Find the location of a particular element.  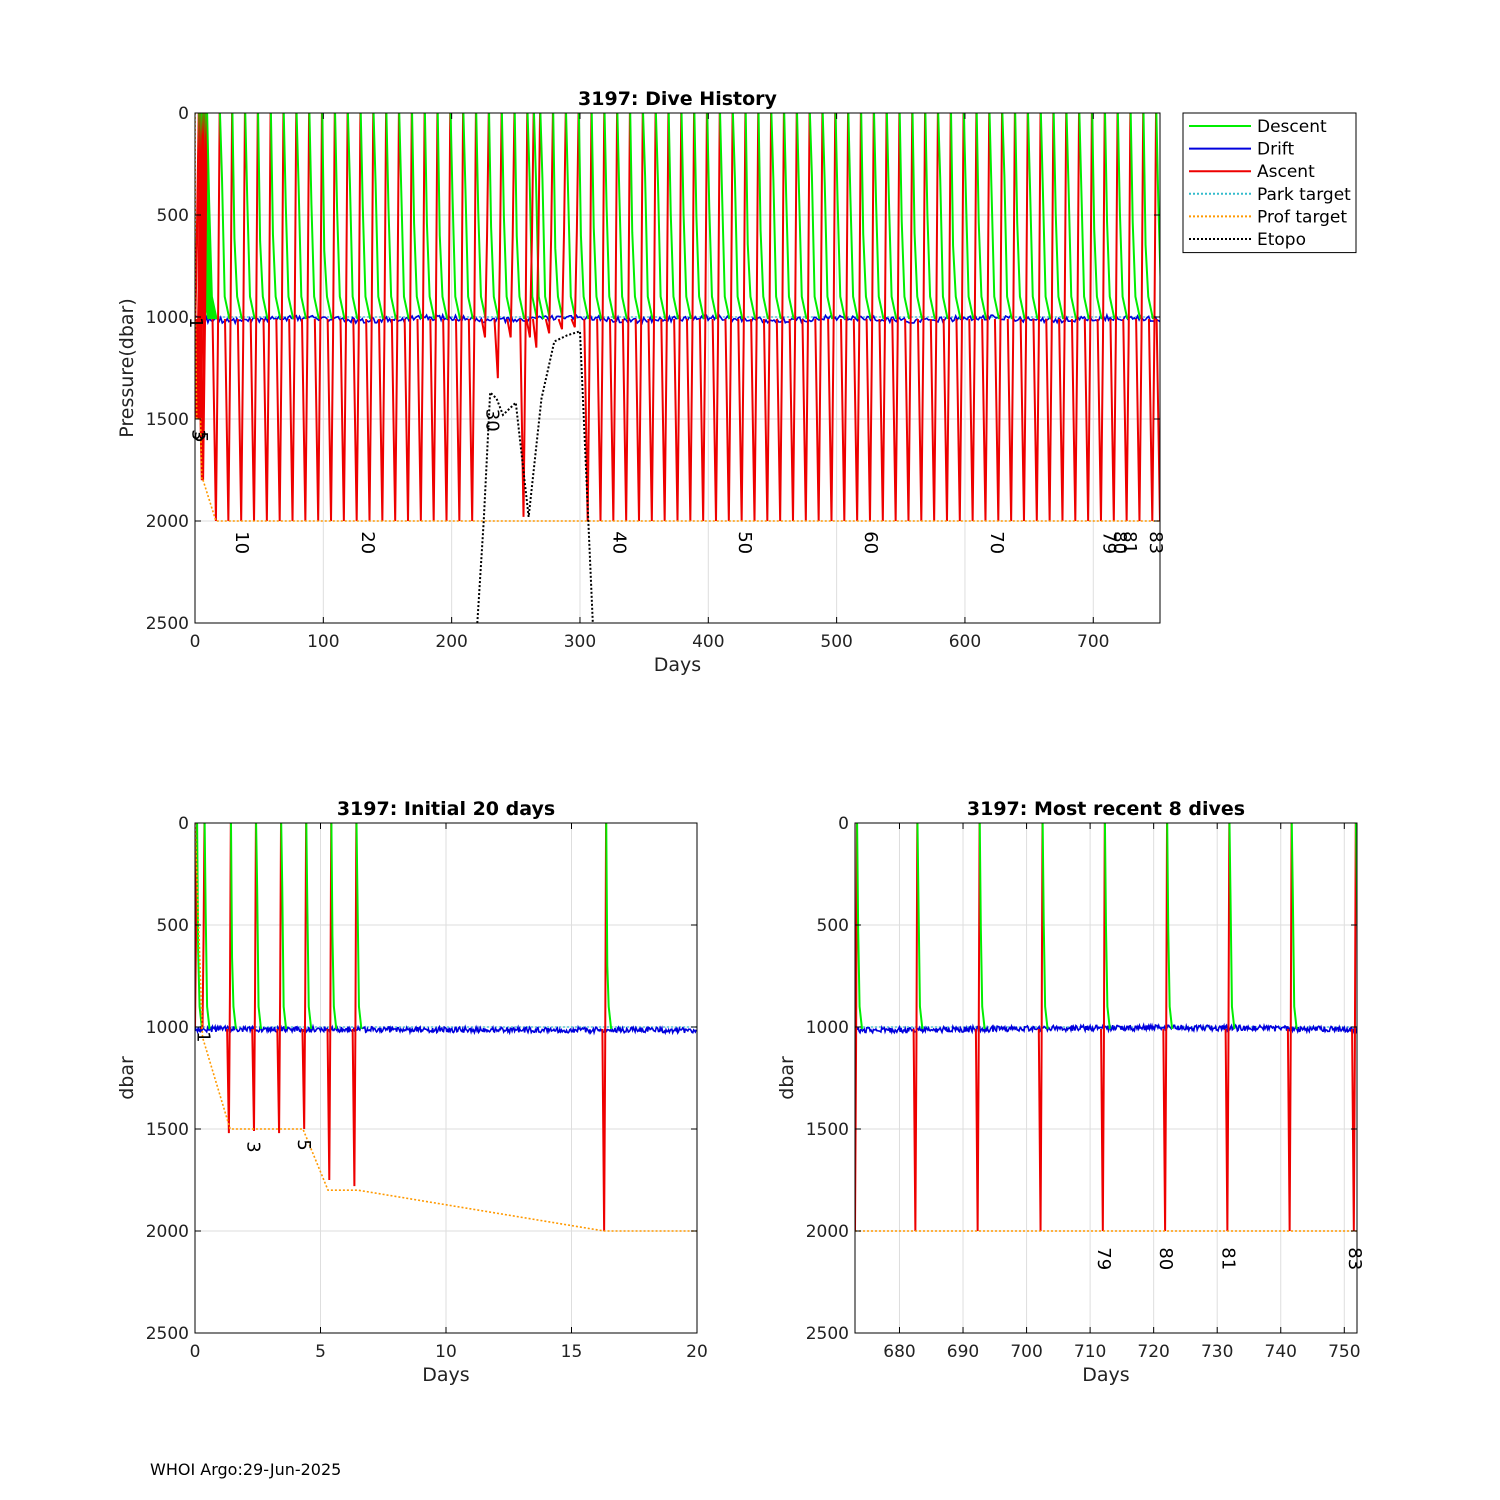

x-tick-label: 5 is located at coordinates (320, 1352).